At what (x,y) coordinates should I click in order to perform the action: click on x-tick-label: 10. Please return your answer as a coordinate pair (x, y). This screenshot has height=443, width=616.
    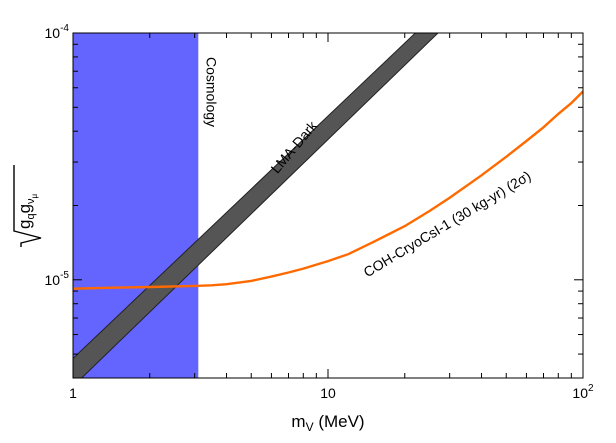
    Looking at the image, I should click on (328, 393).